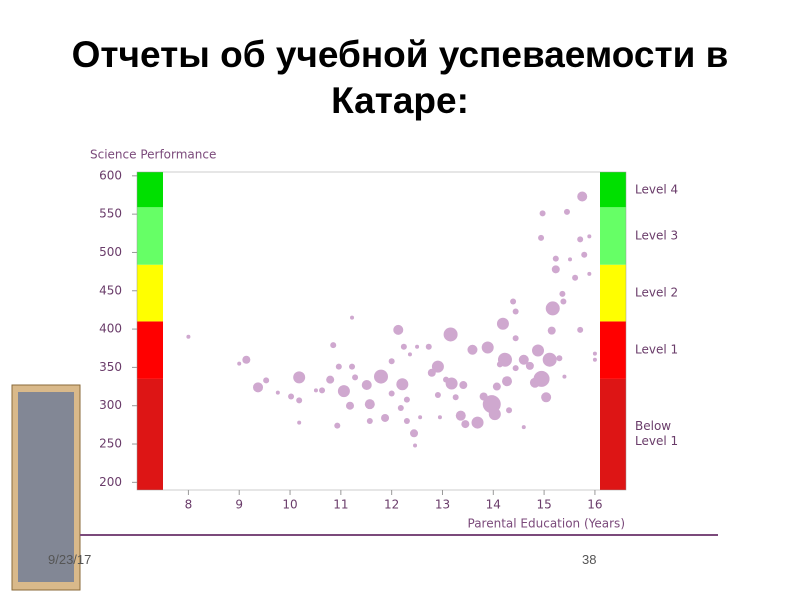 The image size is (800, 600). I want to click on y-tick-label: 500, so click(110, 252).